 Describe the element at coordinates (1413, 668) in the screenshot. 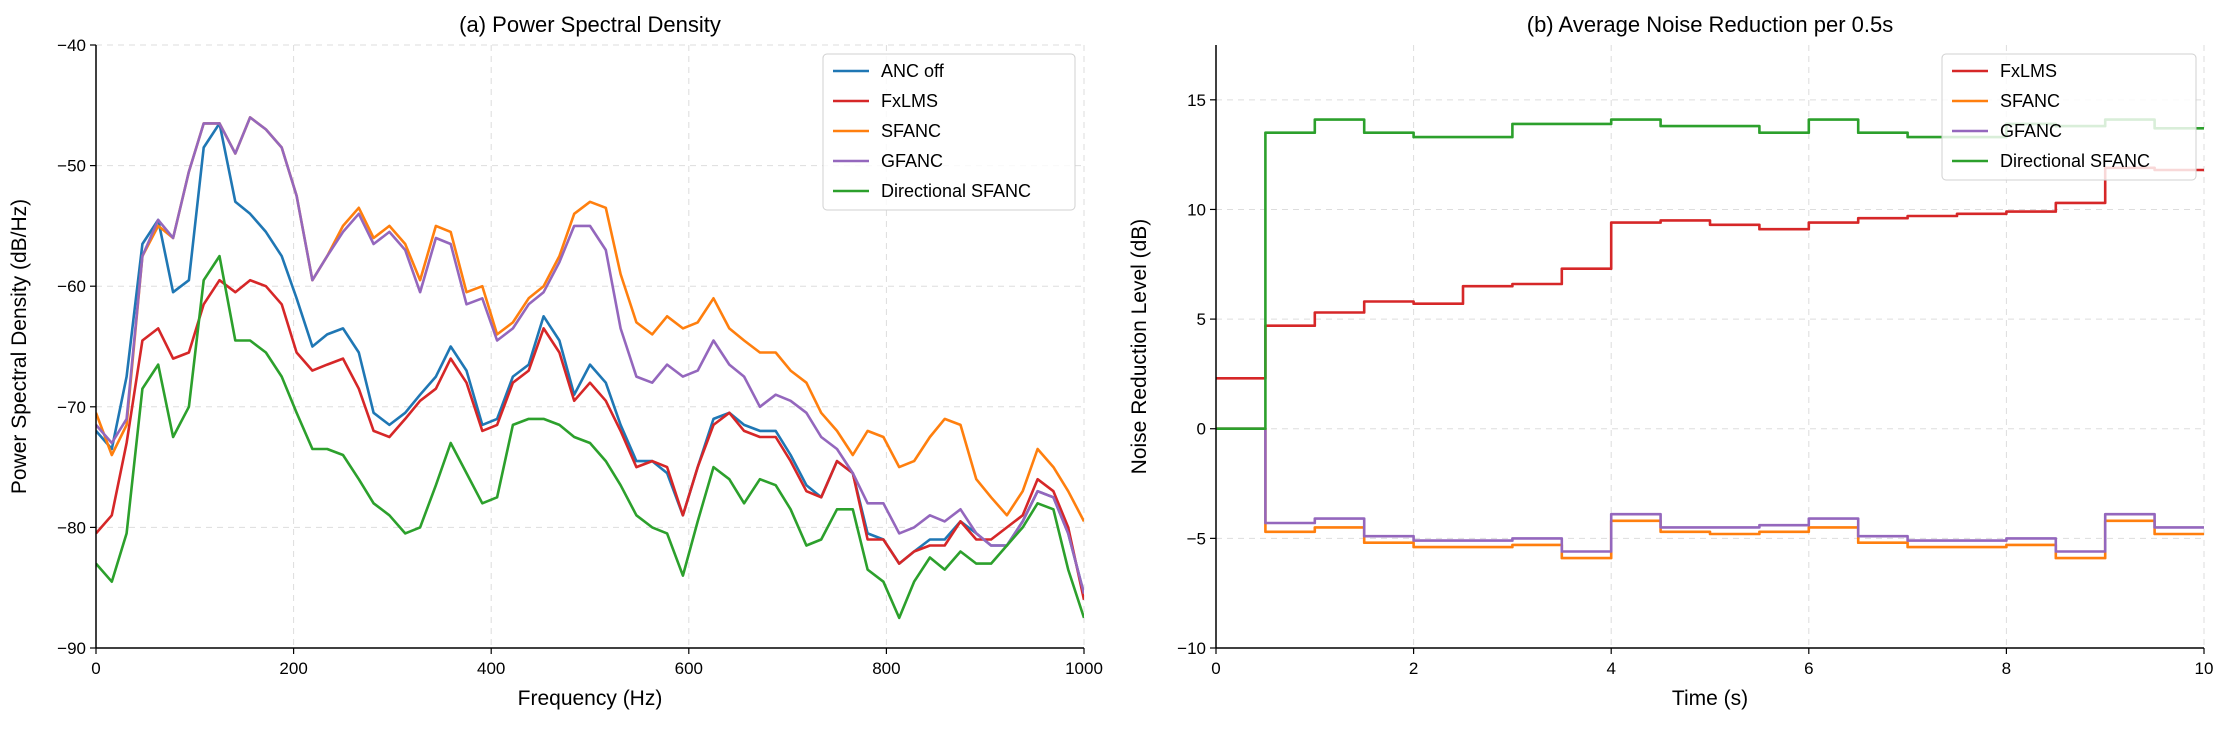

I see `x-tick-label: 2` at that location.